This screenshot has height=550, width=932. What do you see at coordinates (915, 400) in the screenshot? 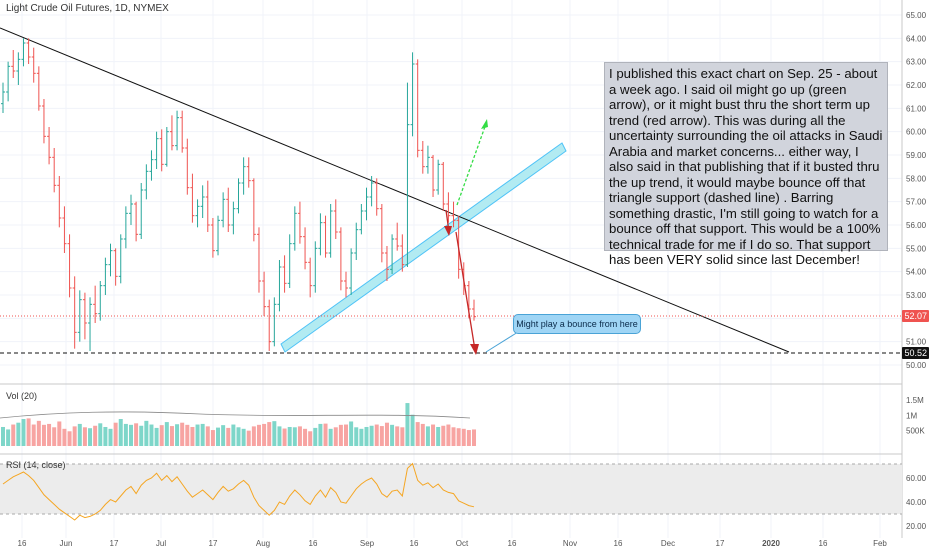
I see `volume-tick-label: 1.5M` at bounding box center [915, 400].